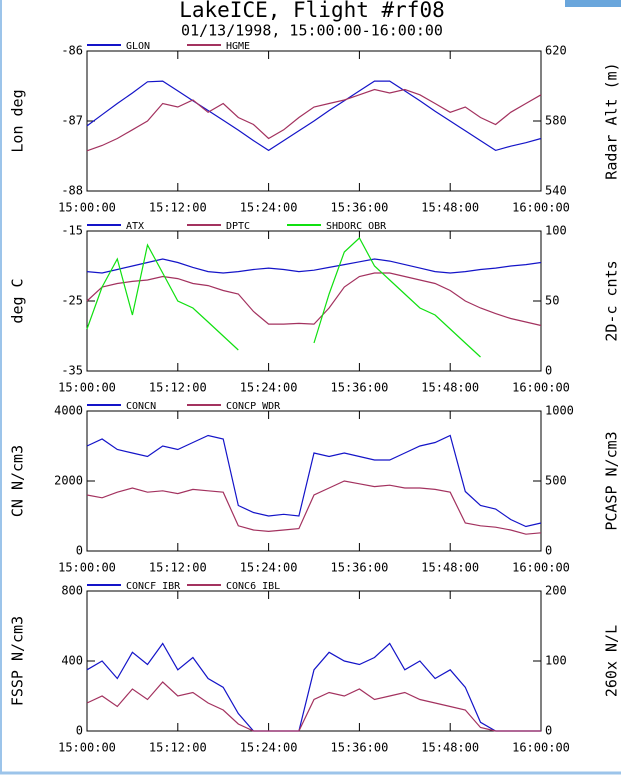  I want to click on y-tick-label: 2000, so click(68, 481).